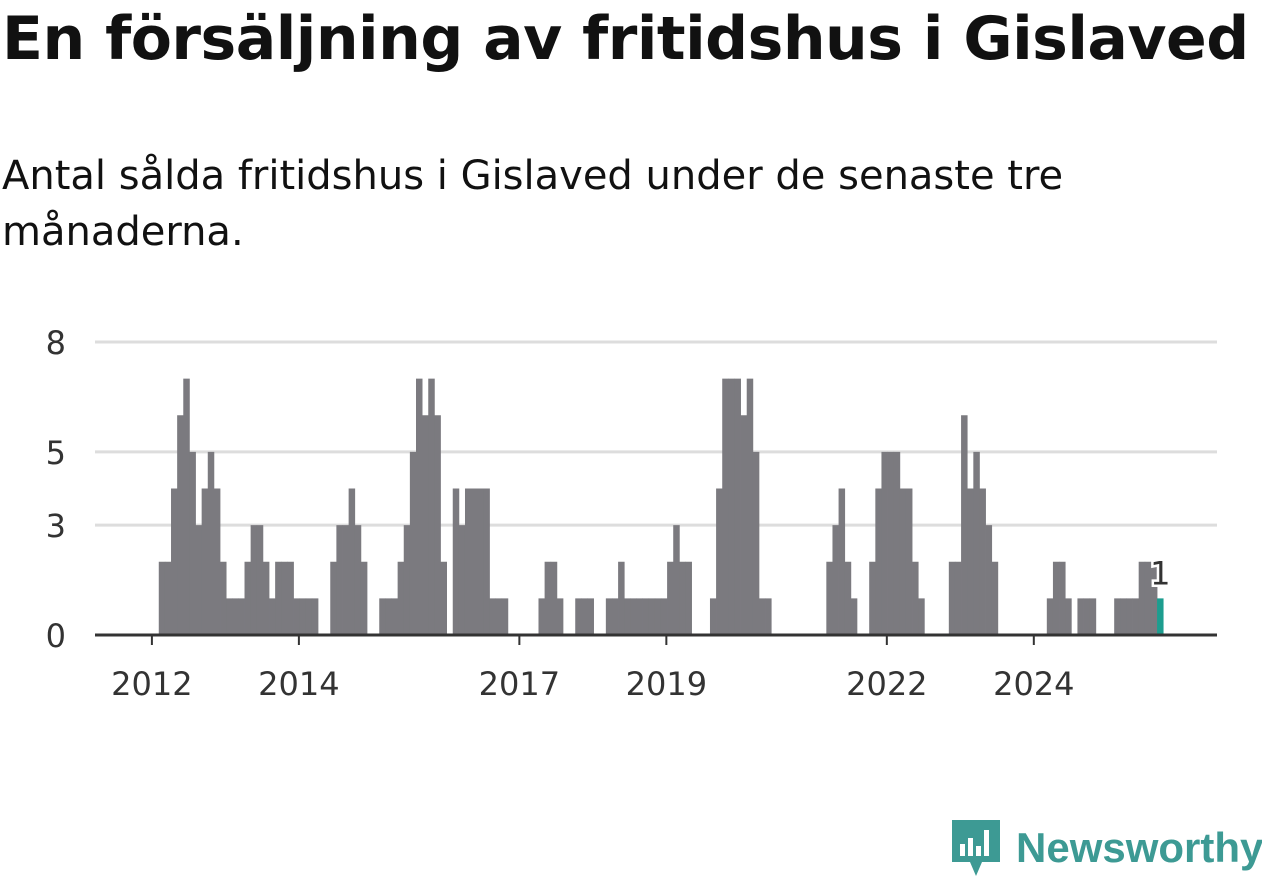  Describe the element at coordinates (1033, 684) in the screenshot. I see `x-tick-label: 2024` at that location.